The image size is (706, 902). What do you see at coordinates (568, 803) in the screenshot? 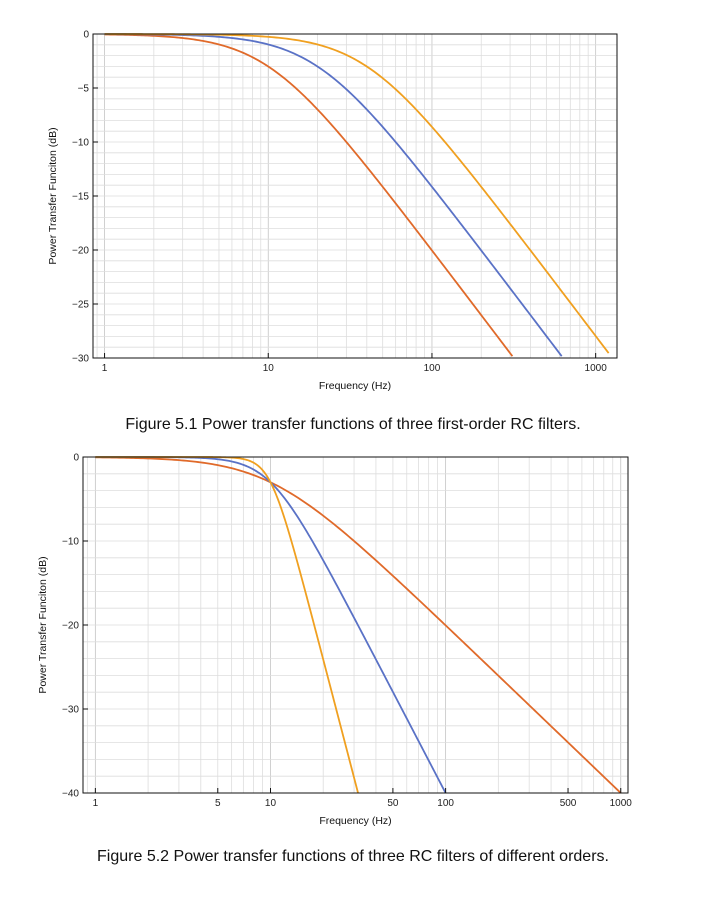
I see `x-tick-label: 500` at bounding box center [568, 803].